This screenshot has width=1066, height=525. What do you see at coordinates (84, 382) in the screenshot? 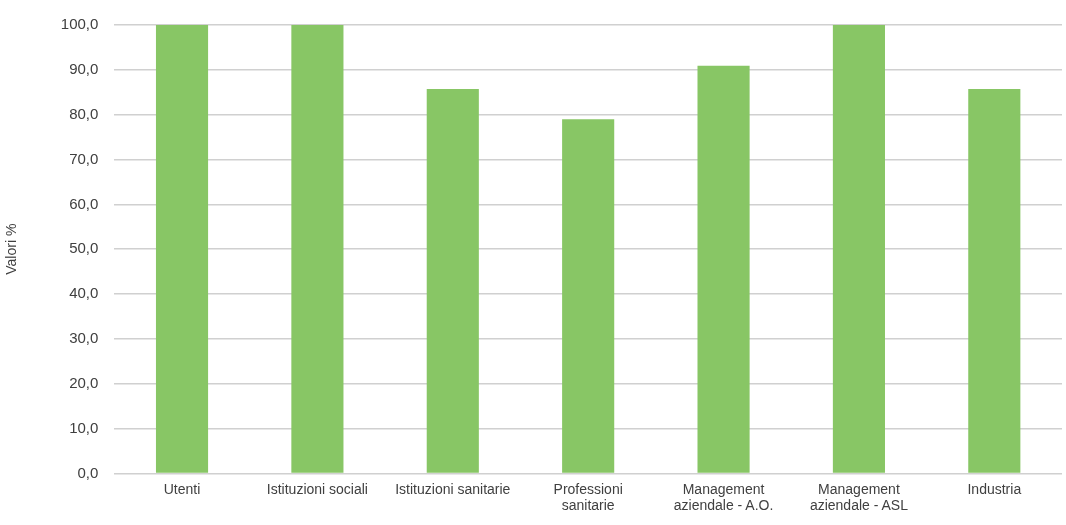
I see `y-tick-label: 20,0` at bounding box center [84, 382].